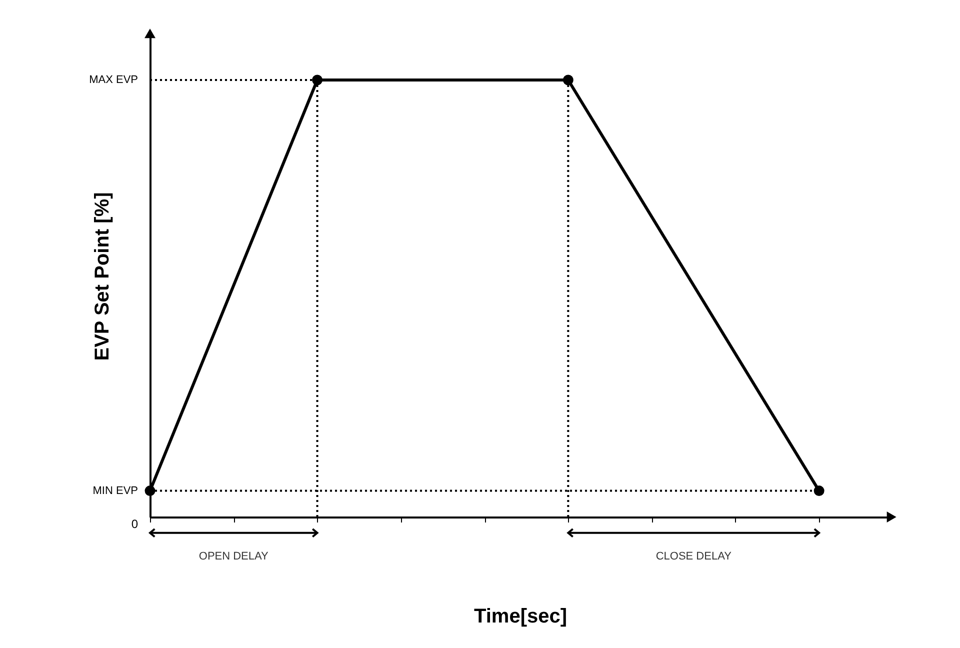  What do you see at coordinates (115, 490) in the screenshot?
I see `ref-line-label: MIN EVP` at bounding box center [115, 490].